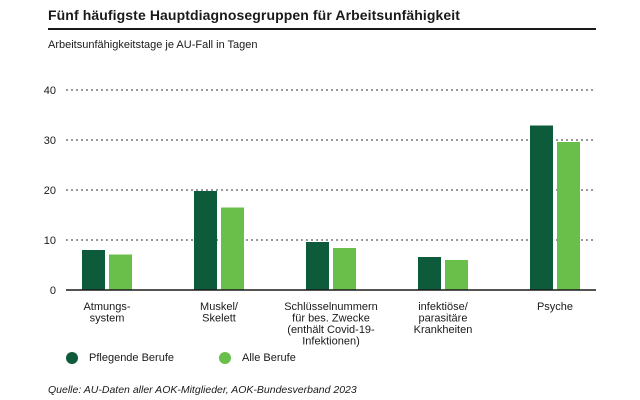 This screenshot has width=640, height=400. Describe the element at coordinates (50, 141) in the screenshot. I see `y-tick-label: 30` at that location.